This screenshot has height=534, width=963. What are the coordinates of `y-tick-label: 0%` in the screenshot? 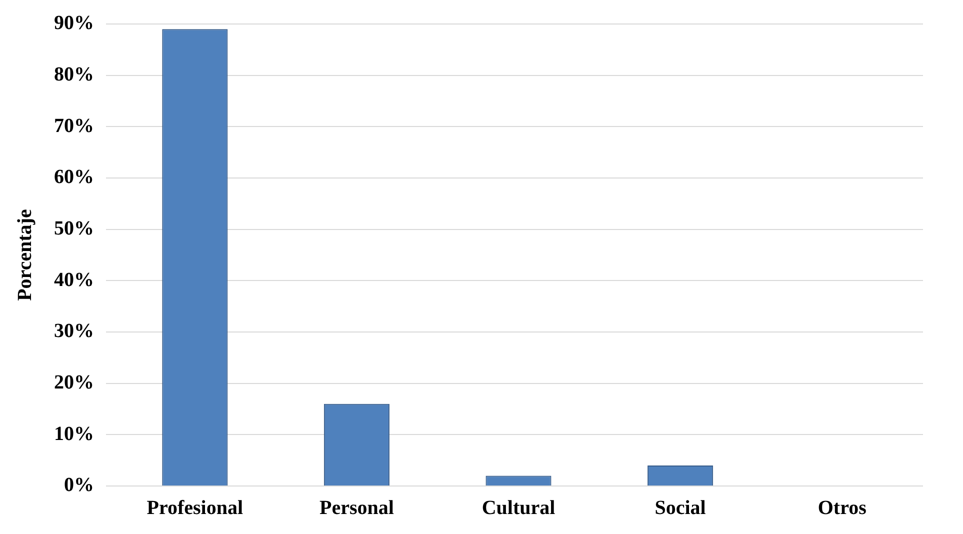 It's located at (79, 485).